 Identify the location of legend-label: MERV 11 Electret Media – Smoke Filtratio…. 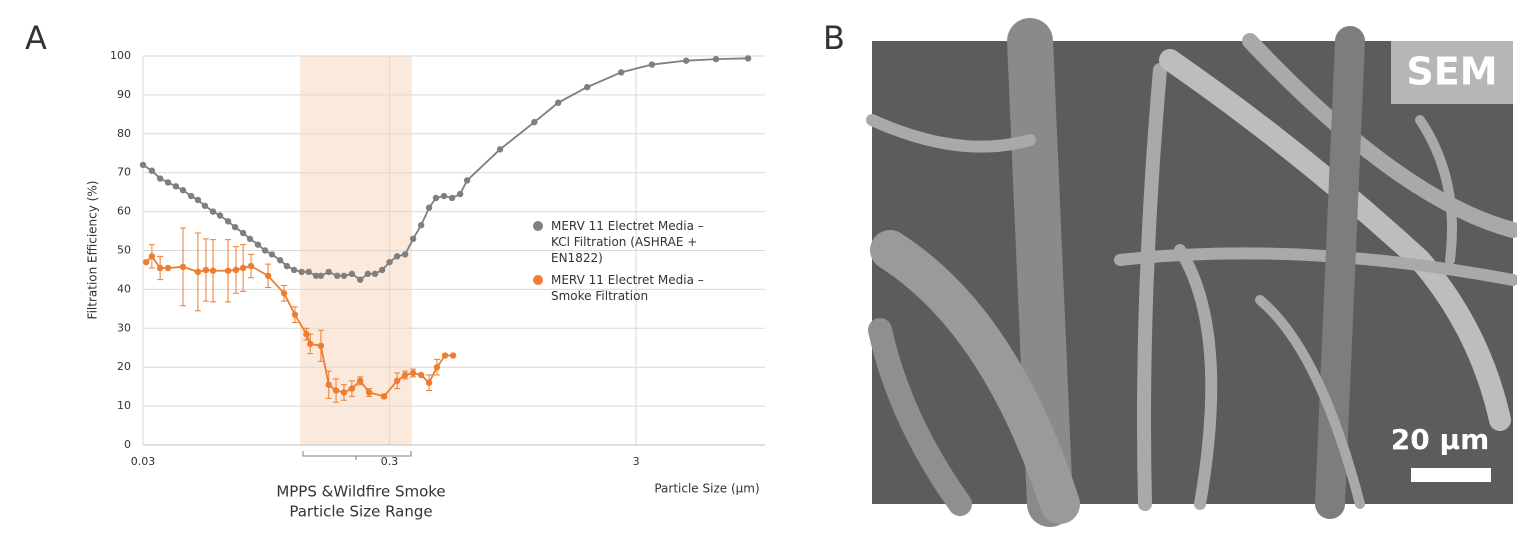
(627, 287).